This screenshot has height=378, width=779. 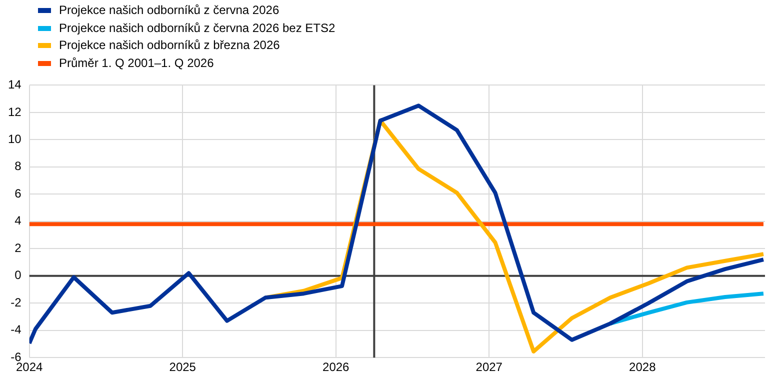 I want to click on y-tick-label: 2, so click(x=18, y=247).